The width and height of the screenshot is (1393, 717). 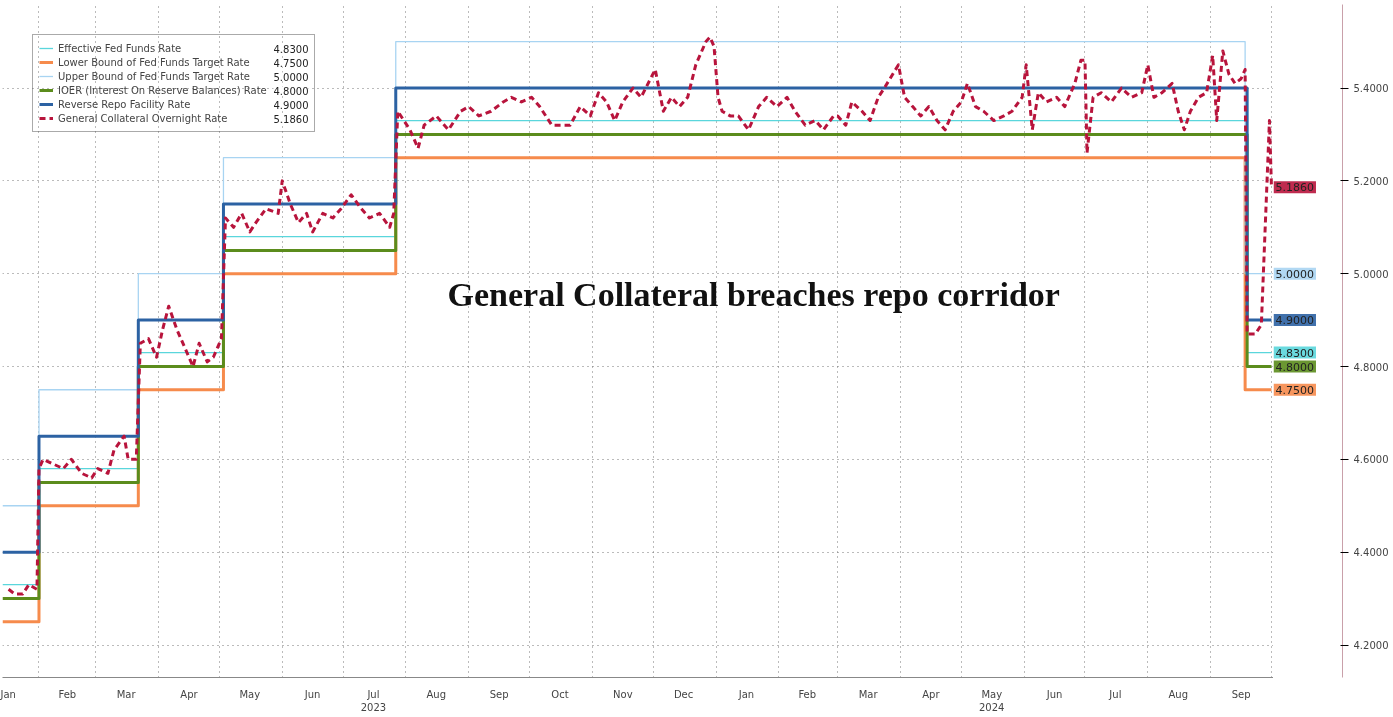 I want to click on x-tick-label: Nov, so click(x=623, y=694).